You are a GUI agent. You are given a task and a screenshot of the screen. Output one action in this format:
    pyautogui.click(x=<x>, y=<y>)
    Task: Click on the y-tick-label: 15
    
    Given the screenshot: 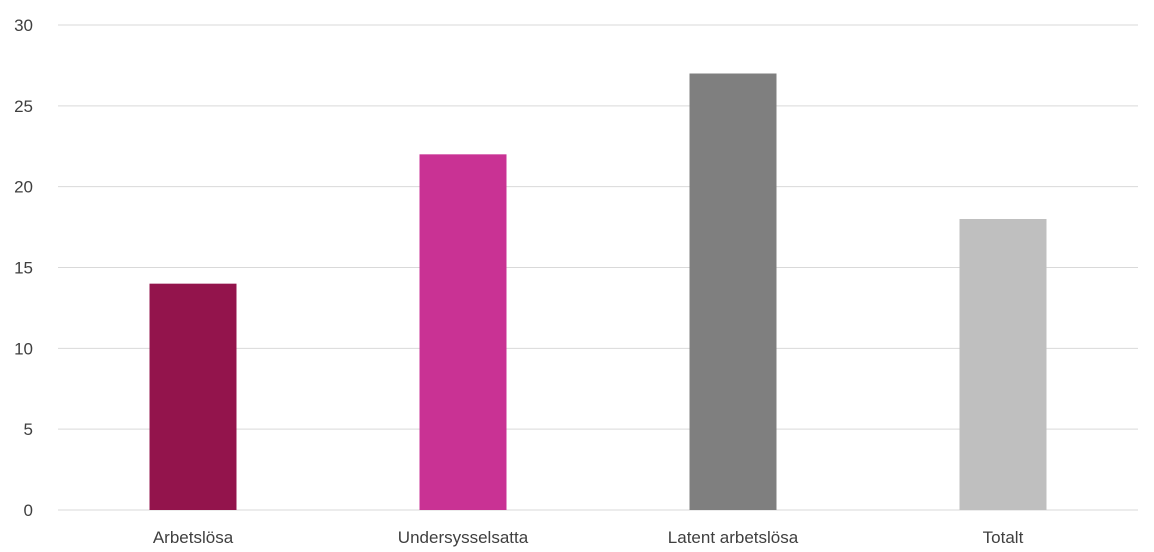 What is the action you would take?
    pyautogui.click(x=23, y=268)
    